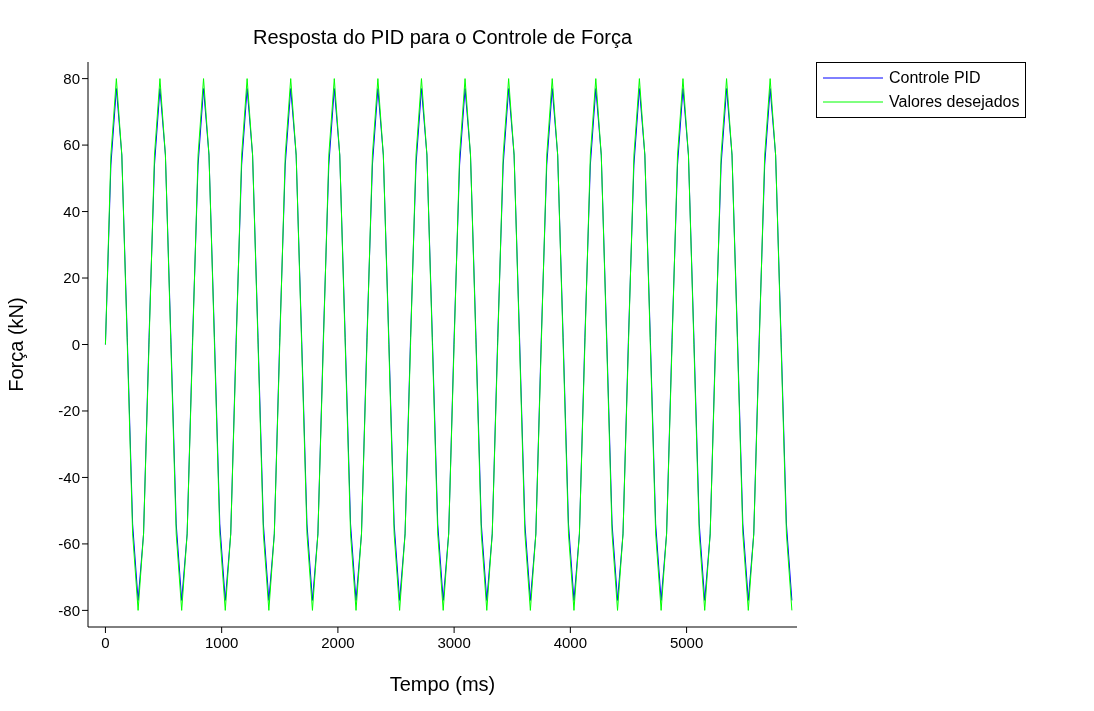  Describe the element at coordinates (69, 544) in the screenshot. I see `y-tick-label: -60` at that location.